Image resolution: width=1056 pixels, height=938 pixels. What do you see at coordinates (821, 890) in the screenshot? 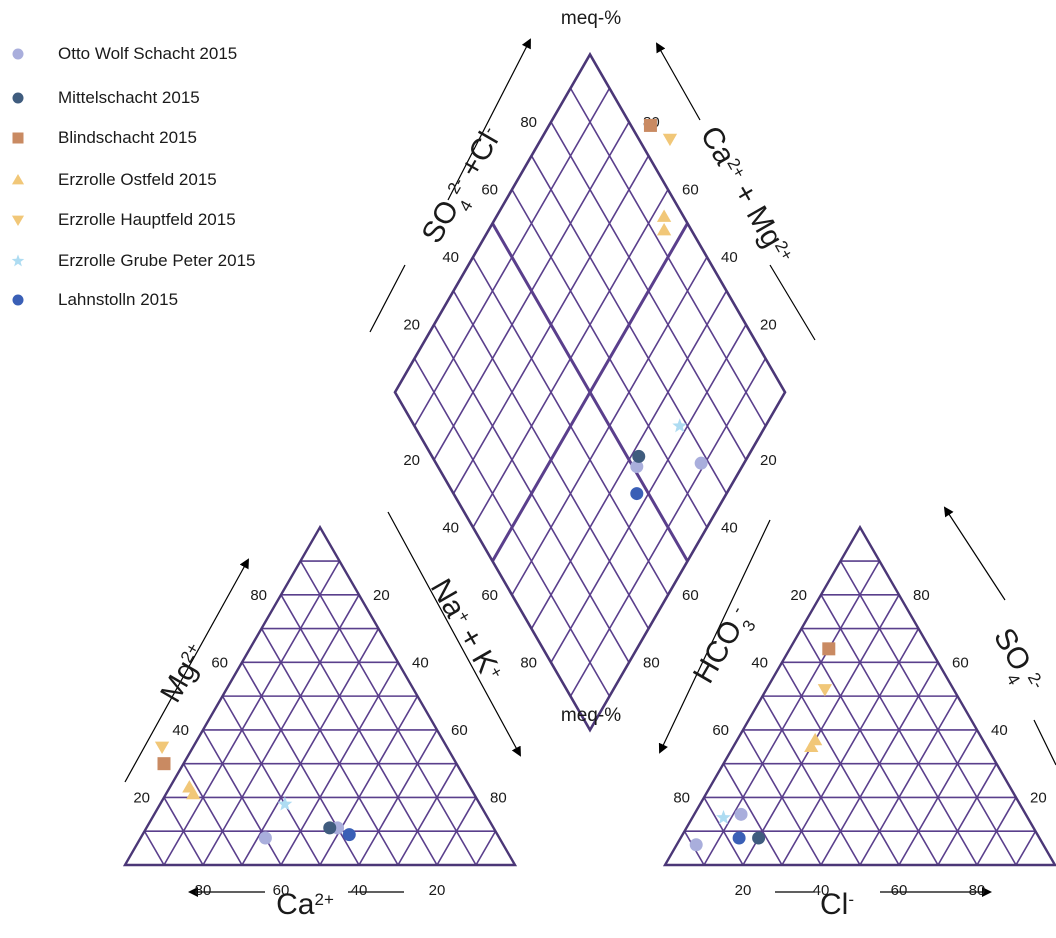
I see `anion-bottom-tick: 40` at bounding box center [821, 890].